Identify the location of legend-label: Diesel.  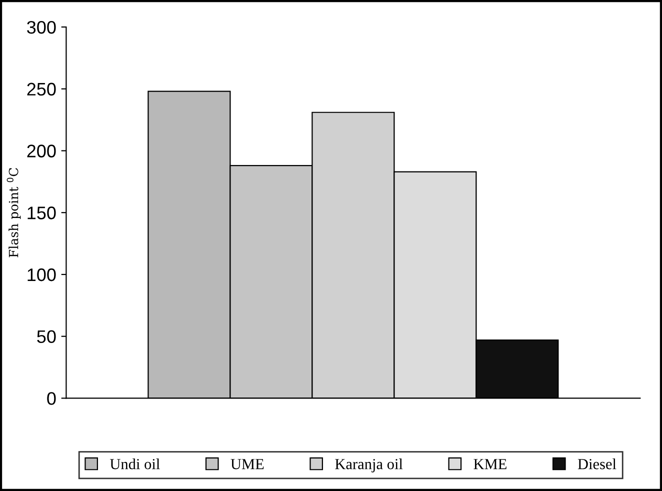
(597, 464).